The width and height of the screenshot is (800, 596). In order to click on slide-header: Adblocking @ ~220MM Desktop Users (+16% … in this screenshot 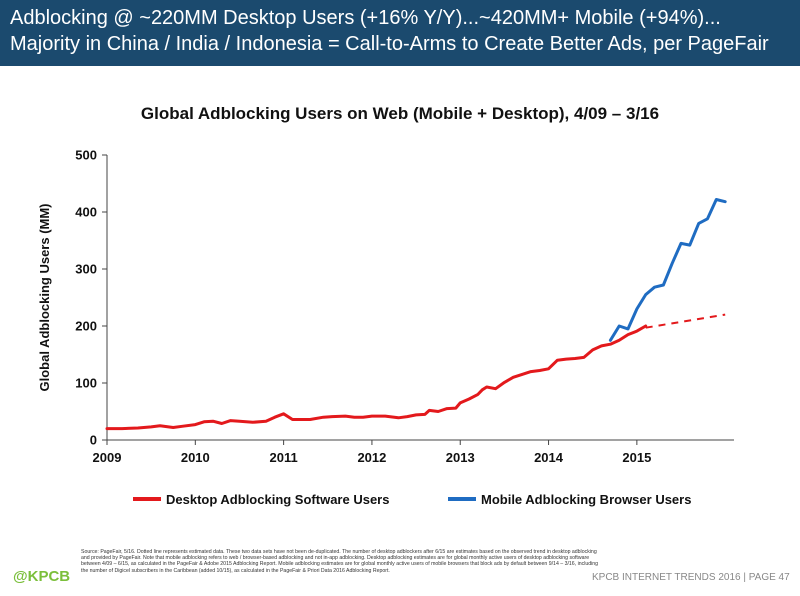, I will do `click(400, 33)`.